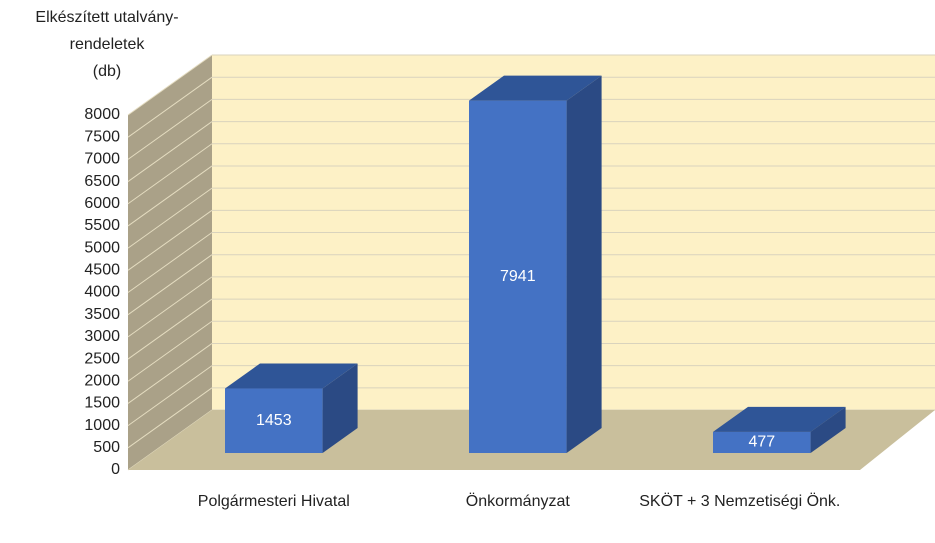 Image resolution: width=935 pixels, height=543 pixels. I want to click on y-axis-title: Elkészített utalvány-, so click(106, 17).